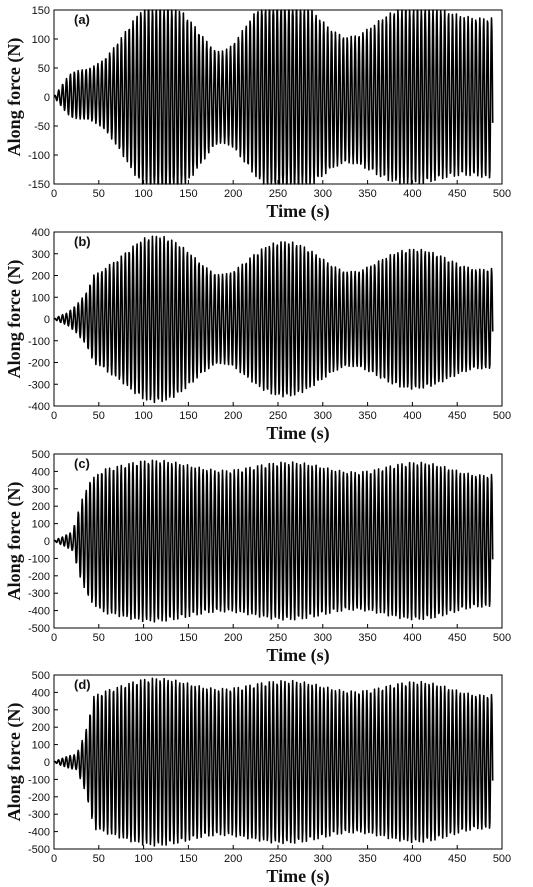  What do you see at coordinates (82, 463) in the screenshot?
I see `panel-label: (c)` at bounding box center [82, 463].